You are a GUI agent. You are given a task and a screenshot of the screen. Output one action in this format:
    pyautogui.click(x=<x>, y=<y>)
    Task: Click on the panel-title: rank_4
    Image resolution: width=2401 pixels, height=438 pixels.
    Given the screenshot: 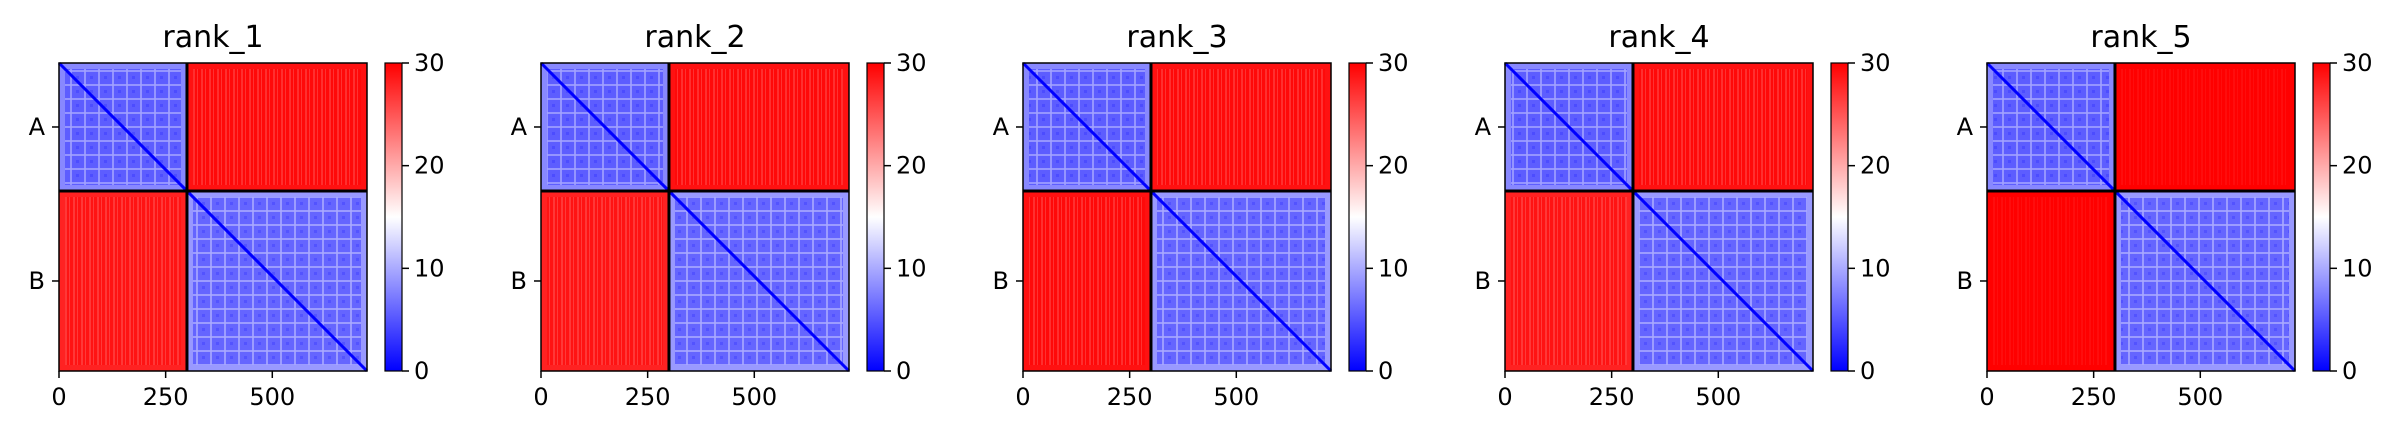 What is the action you would take?
    pyautogui.click(x=1658, y=37)
    